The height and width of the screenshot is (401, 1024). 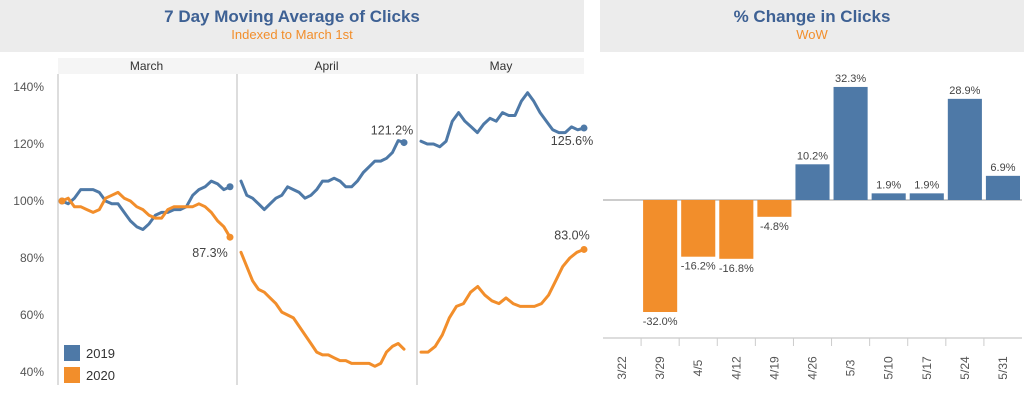 I want to click on y-tick-label: 80%, so click(x=32, y=258).